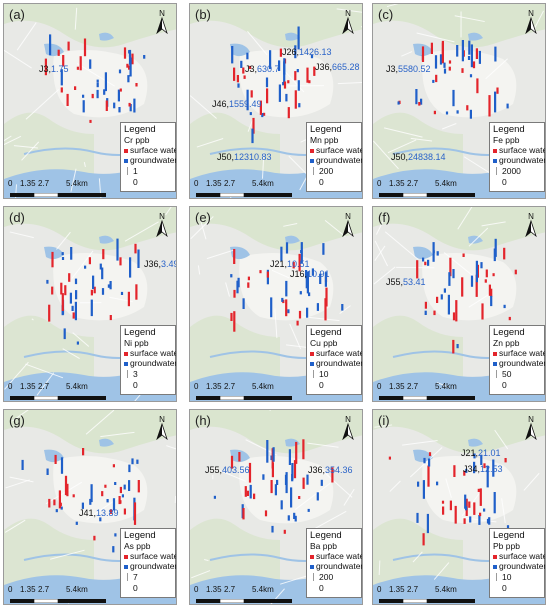 This screenshot has width=550, height=612. I want to click on basemap, so click(276, 101).